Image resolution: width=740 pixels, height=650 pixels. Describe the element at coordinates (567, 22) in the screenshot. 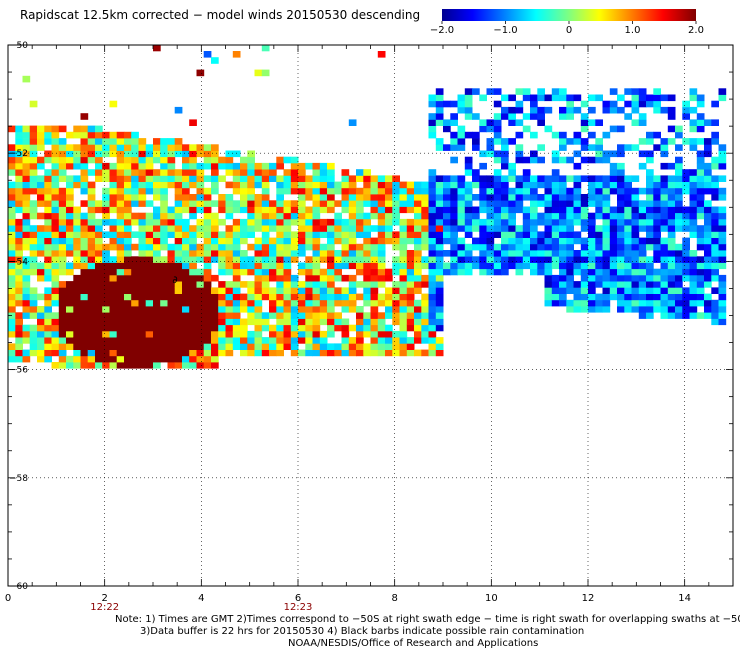

I see `colorbar: −2.0 −1.0 0 1.0 2.0` at that location.